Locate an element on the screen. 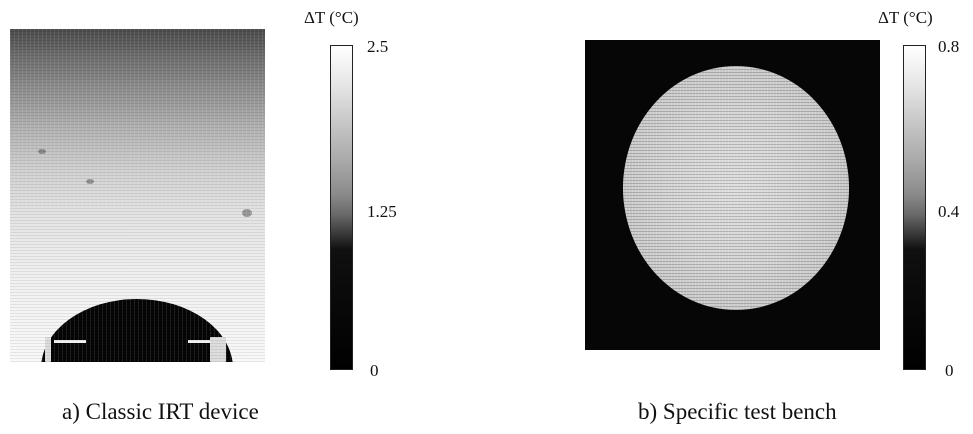 The width and height of the screenshot is (973, 434). specimen-edge-left is located at coordinates (48, 349).